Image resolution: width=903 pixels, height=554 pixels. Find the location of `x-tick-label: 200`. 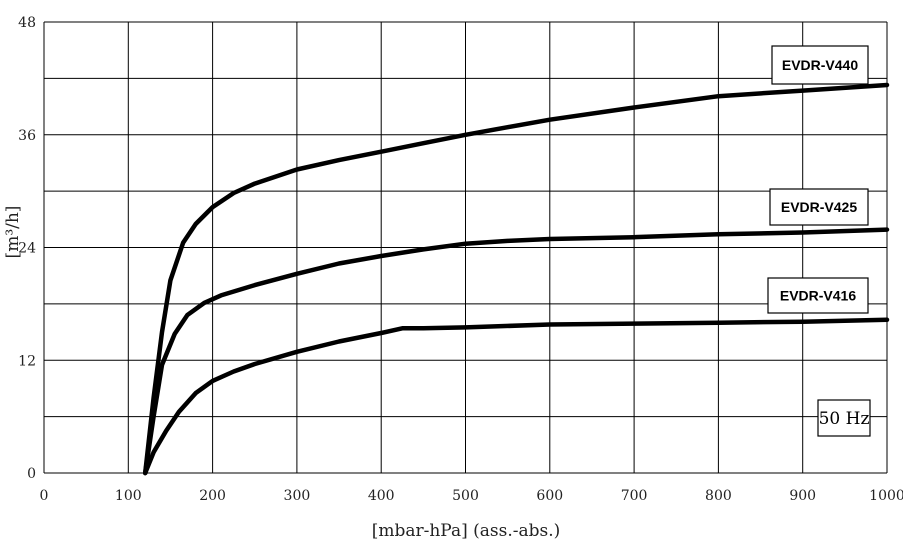

x-tick-label: 200 is located at coordinates (212, 496).